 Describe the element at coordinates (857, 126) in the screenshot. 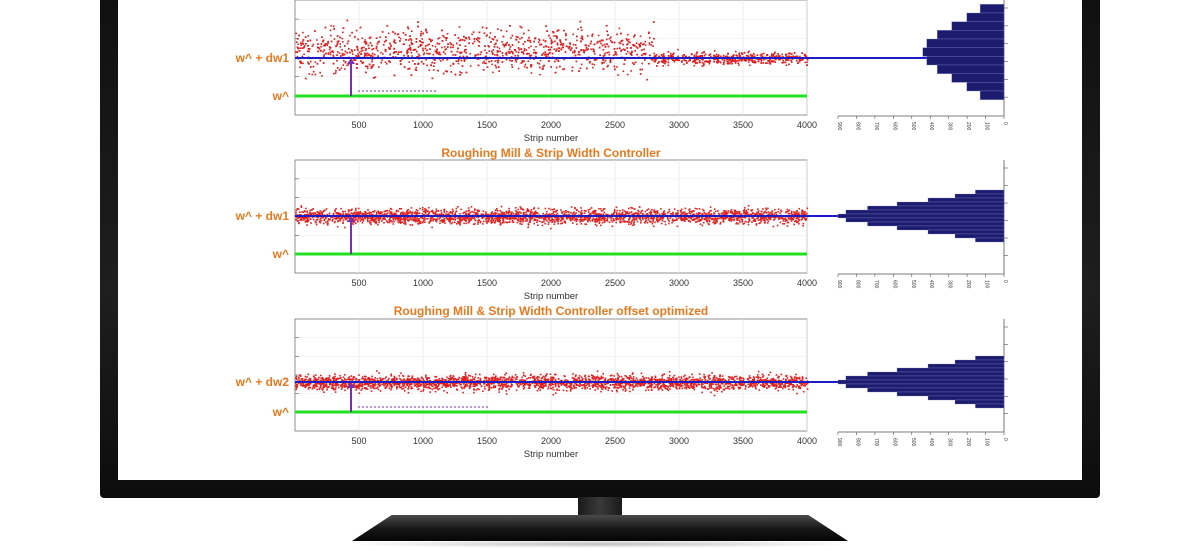

I see `histogram-tick-label: 800` at that location.